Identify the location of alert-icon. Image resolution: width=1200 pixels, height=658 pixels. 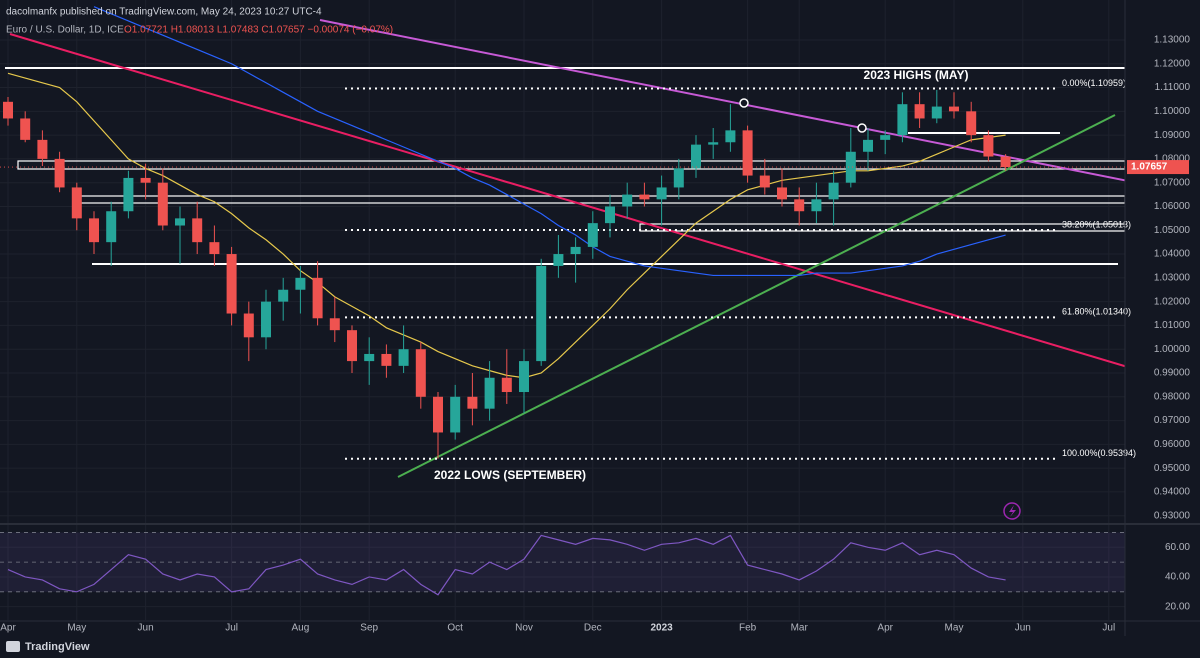
(1012, 511).